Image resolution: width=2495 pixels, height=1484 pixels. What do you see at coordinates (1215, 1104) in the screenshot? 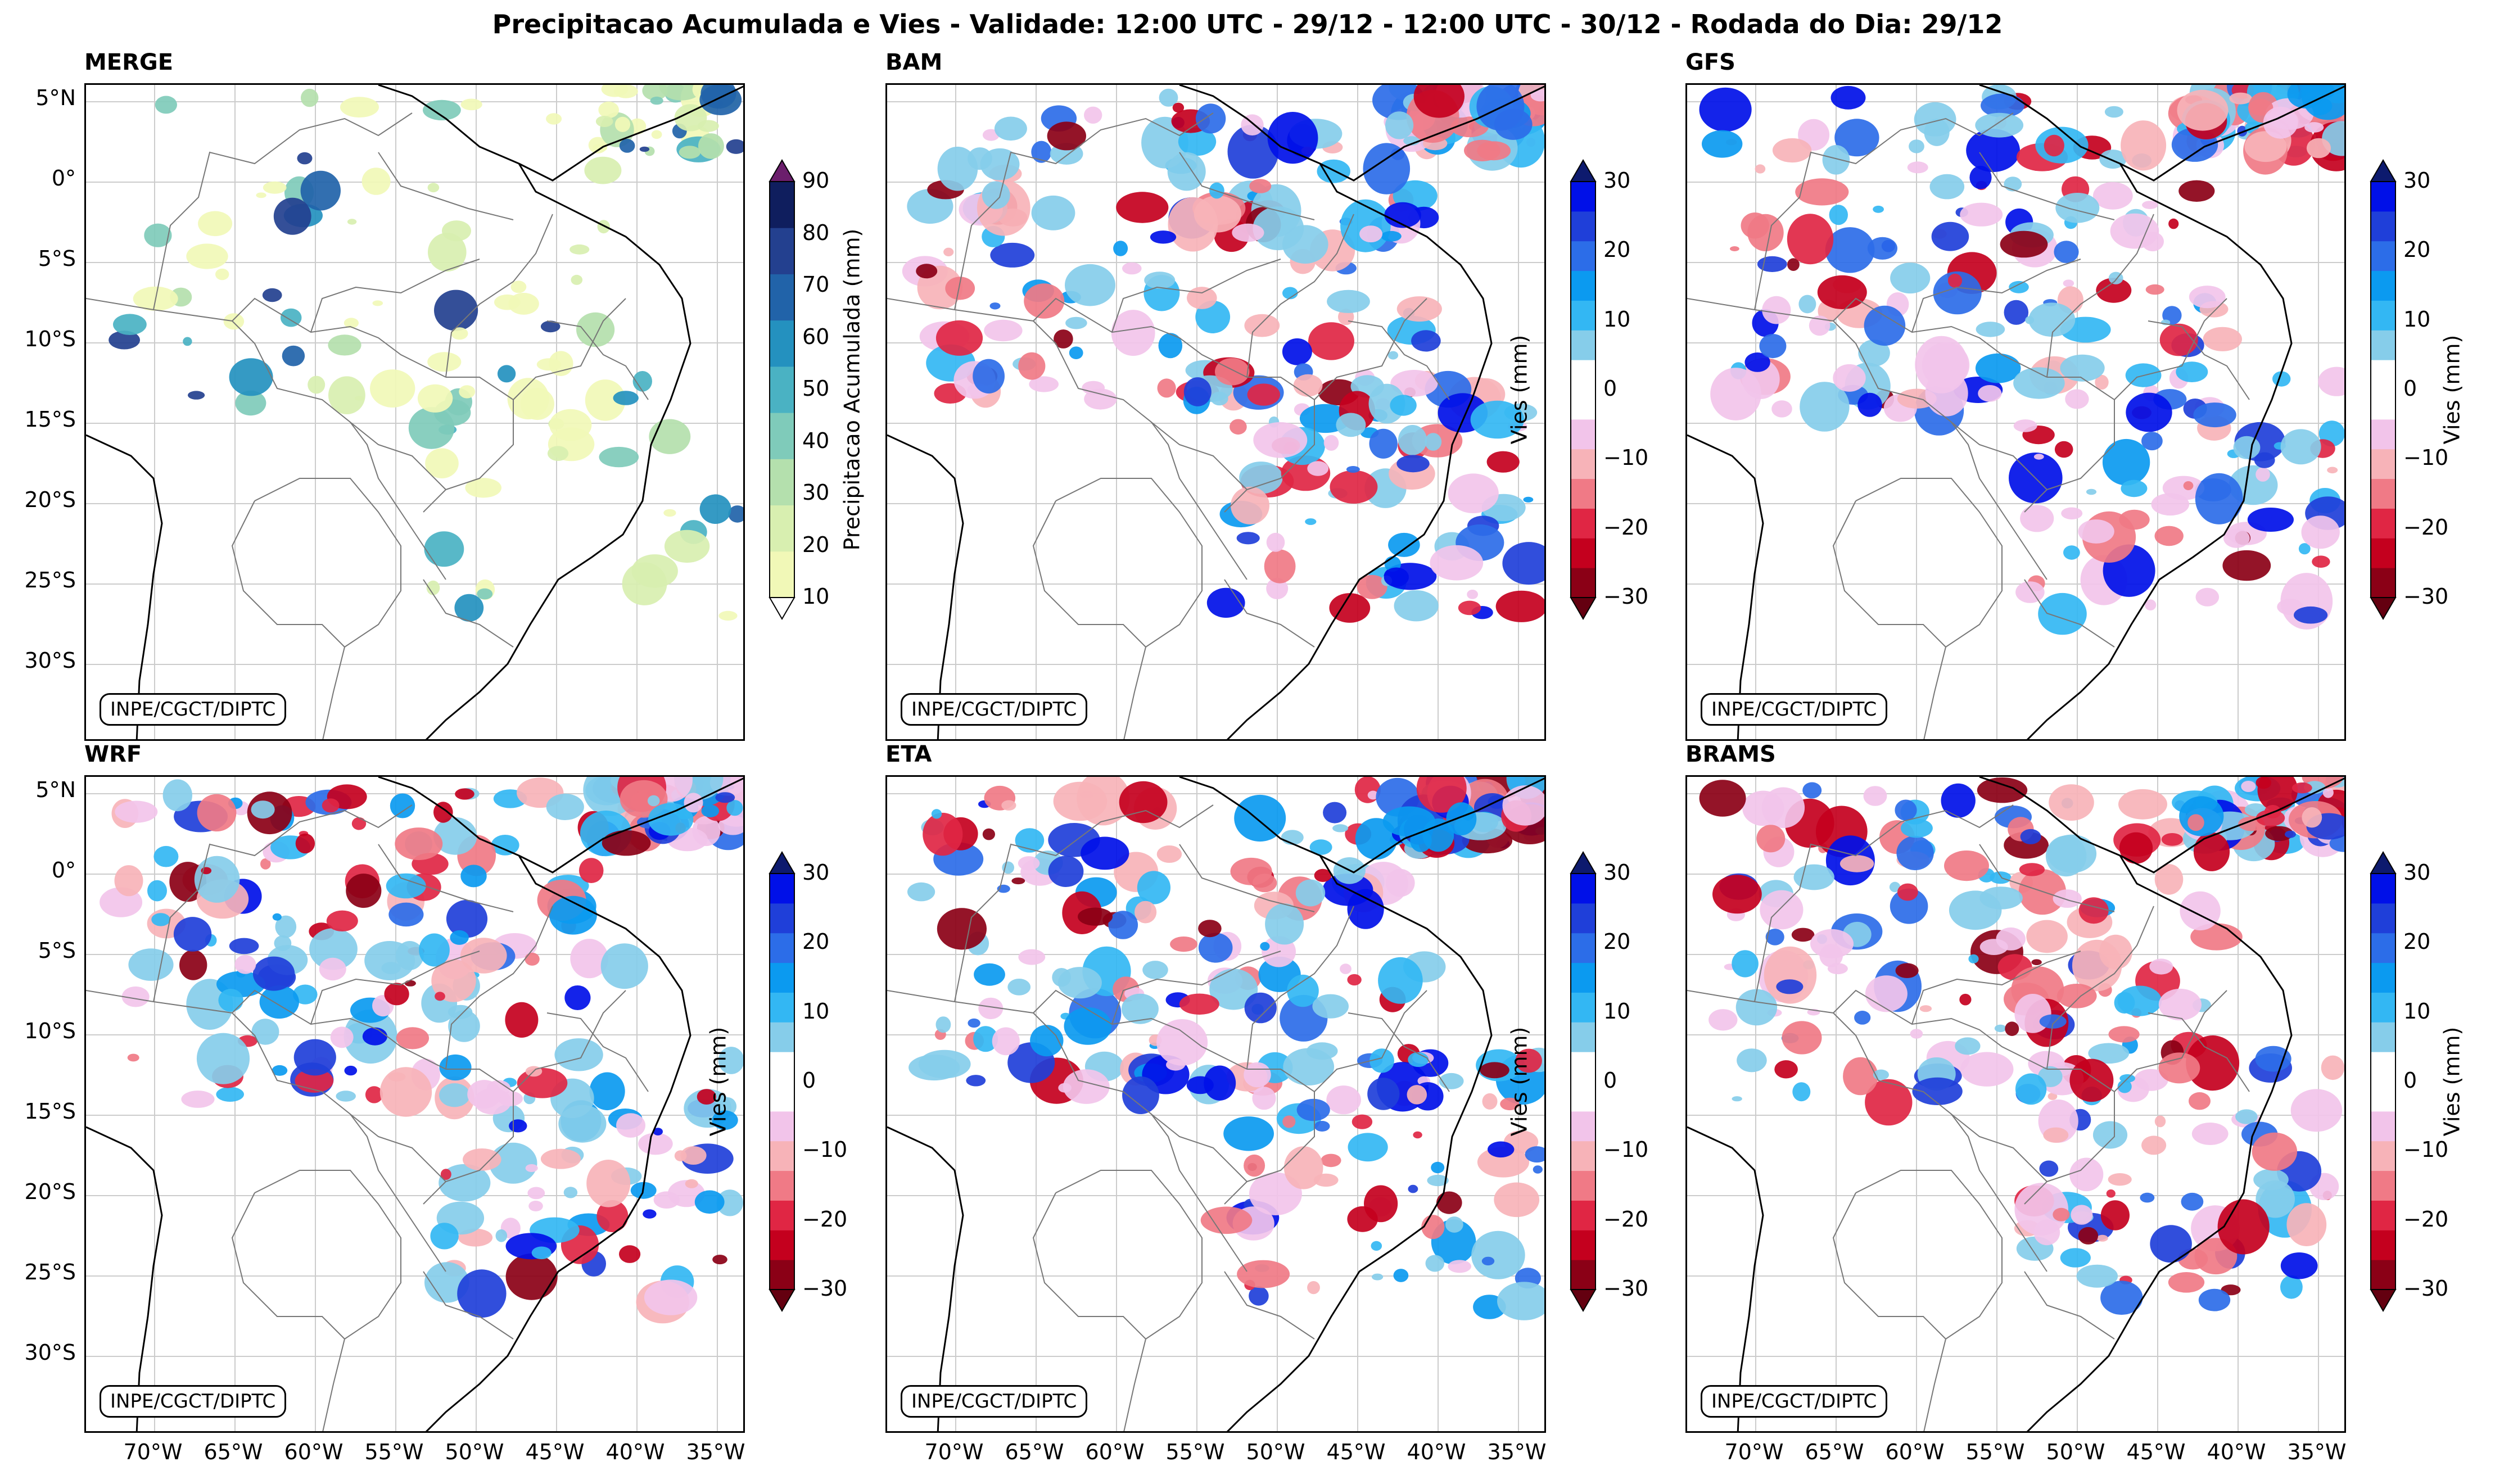
I see `map-panel-eta: INPE/CGCT/DIPTC` at bounding box center [1215, 1104].